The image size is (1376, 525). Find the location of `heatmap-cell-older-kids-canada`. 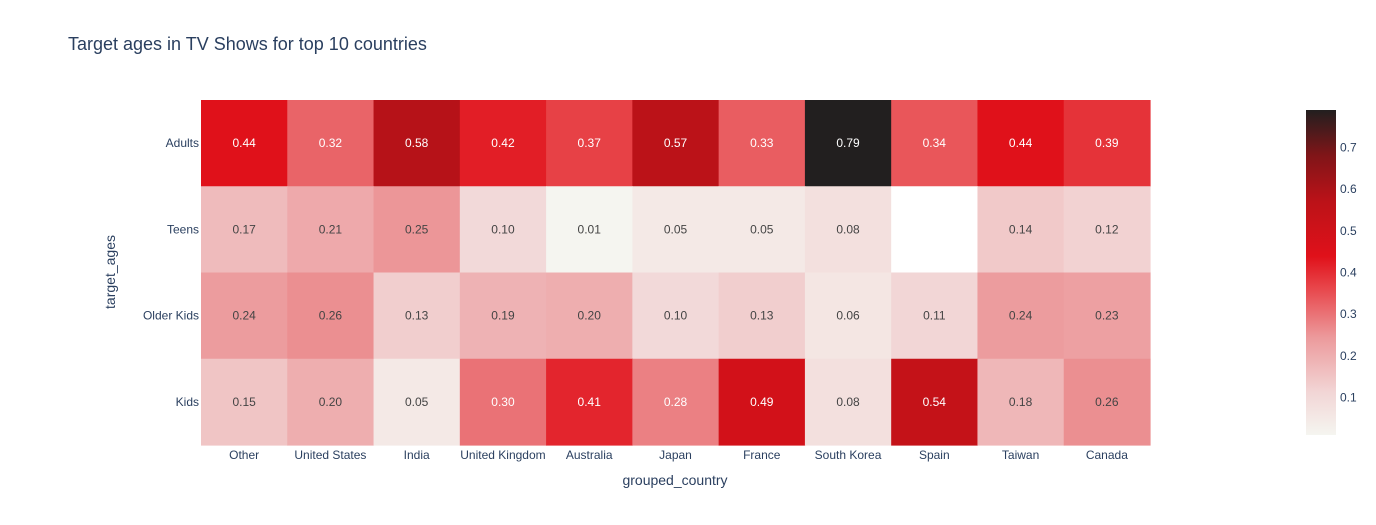

heatmap-cell-older-kids-canada is located at coordinates (1107, 316).